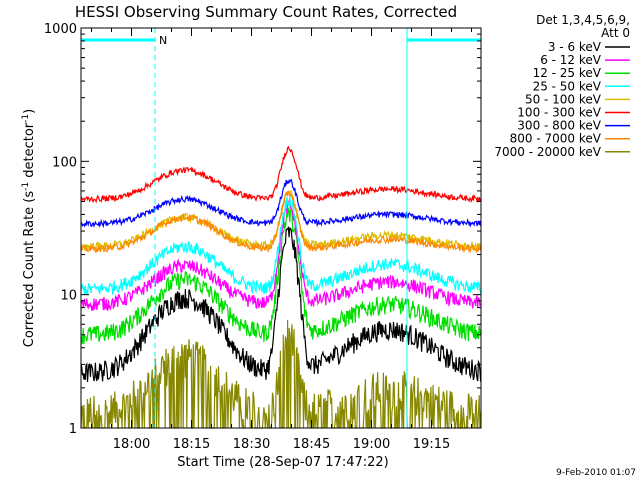 This screenshot has width=640, height=480. What do you see at coordinates (615, 33) in the screenshot?
I see `legend-header-line2: Att 0` at bounding box center [615, 33].